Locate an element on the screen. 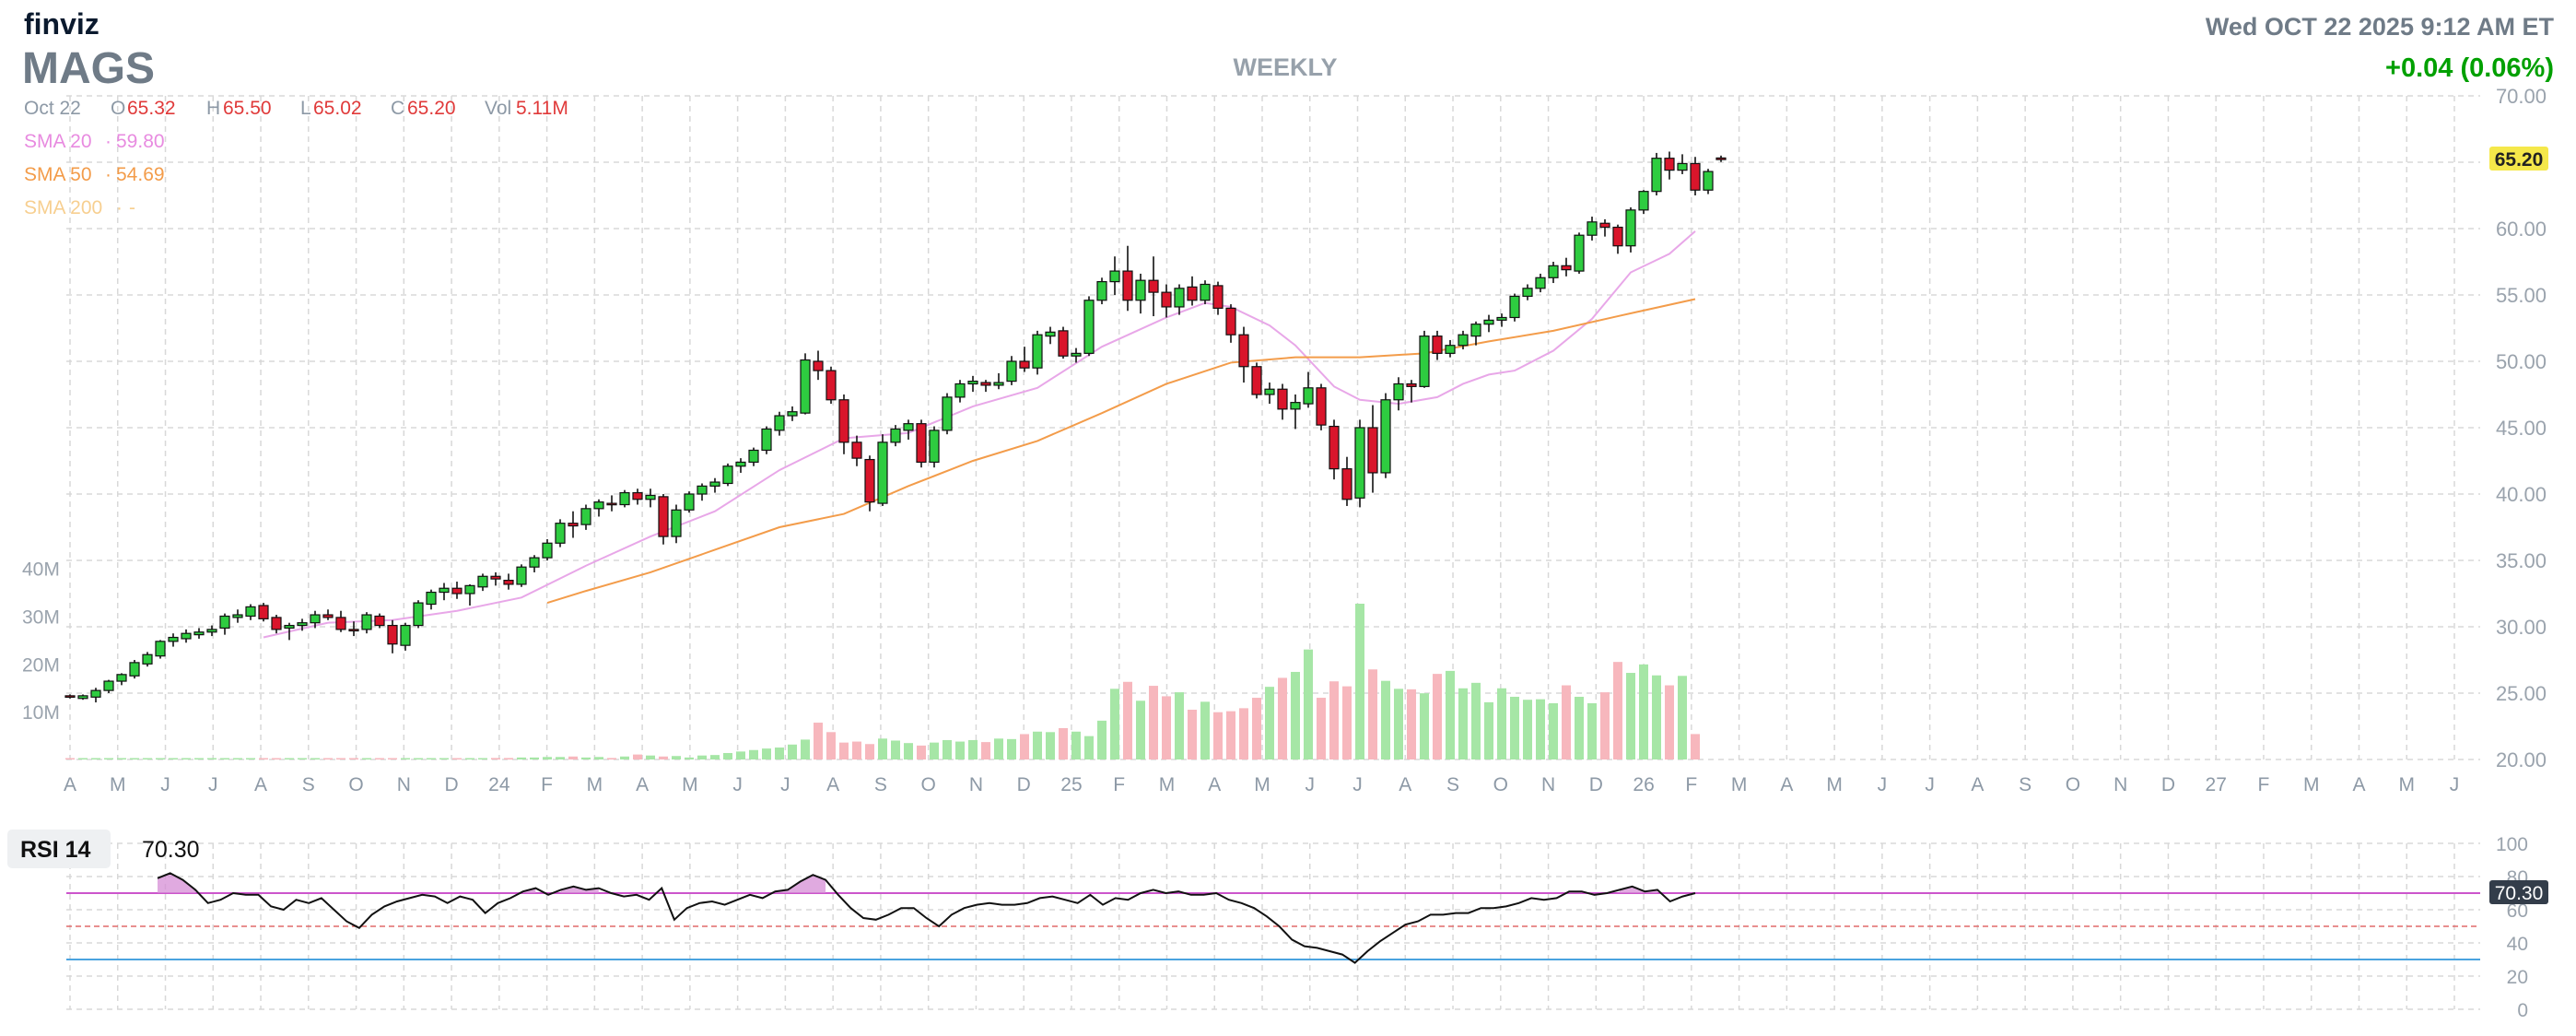 Image resolution: width=2576 pixels, height=1036 pixels. rsi-overbought-area is located at coordinates (800, 884).